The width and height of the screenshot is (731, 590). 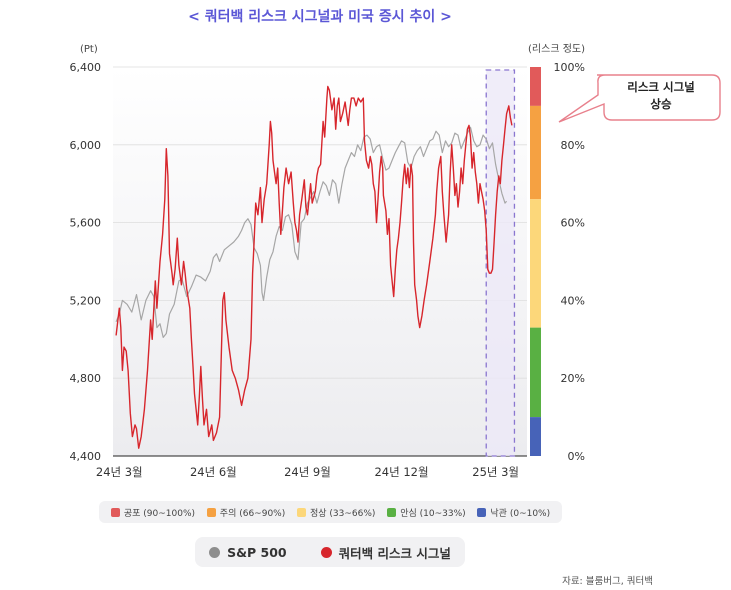 I want to click on series-legend-item: S&P 500, so click(x=248, y=552).